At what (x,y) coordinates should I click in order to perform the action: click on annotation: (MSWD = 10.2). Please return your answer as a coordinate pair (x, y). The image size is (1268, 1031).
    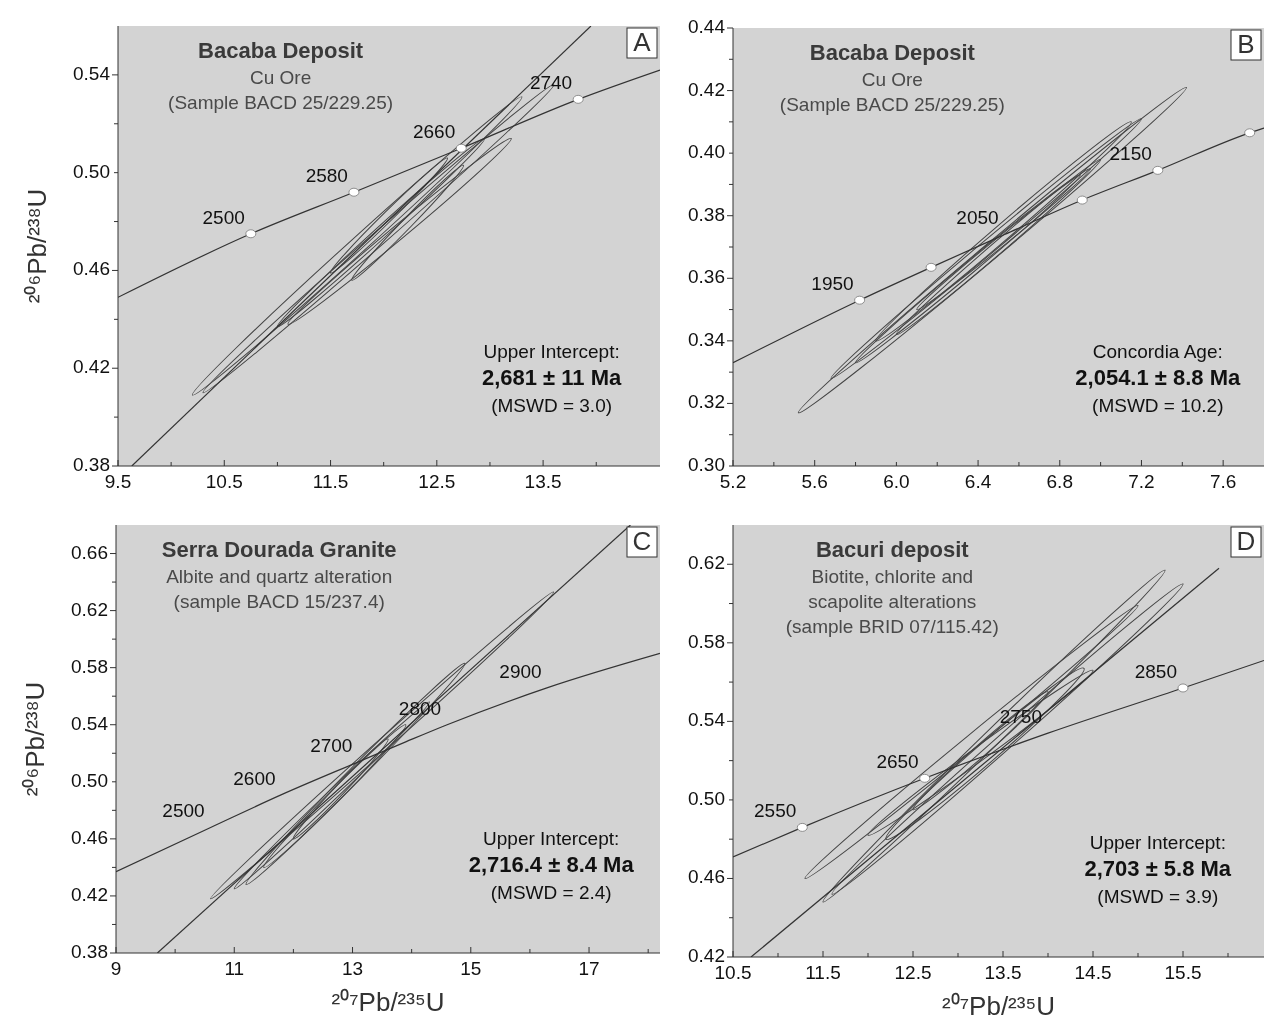
    Looking at the image, I should click on (1158, 405).